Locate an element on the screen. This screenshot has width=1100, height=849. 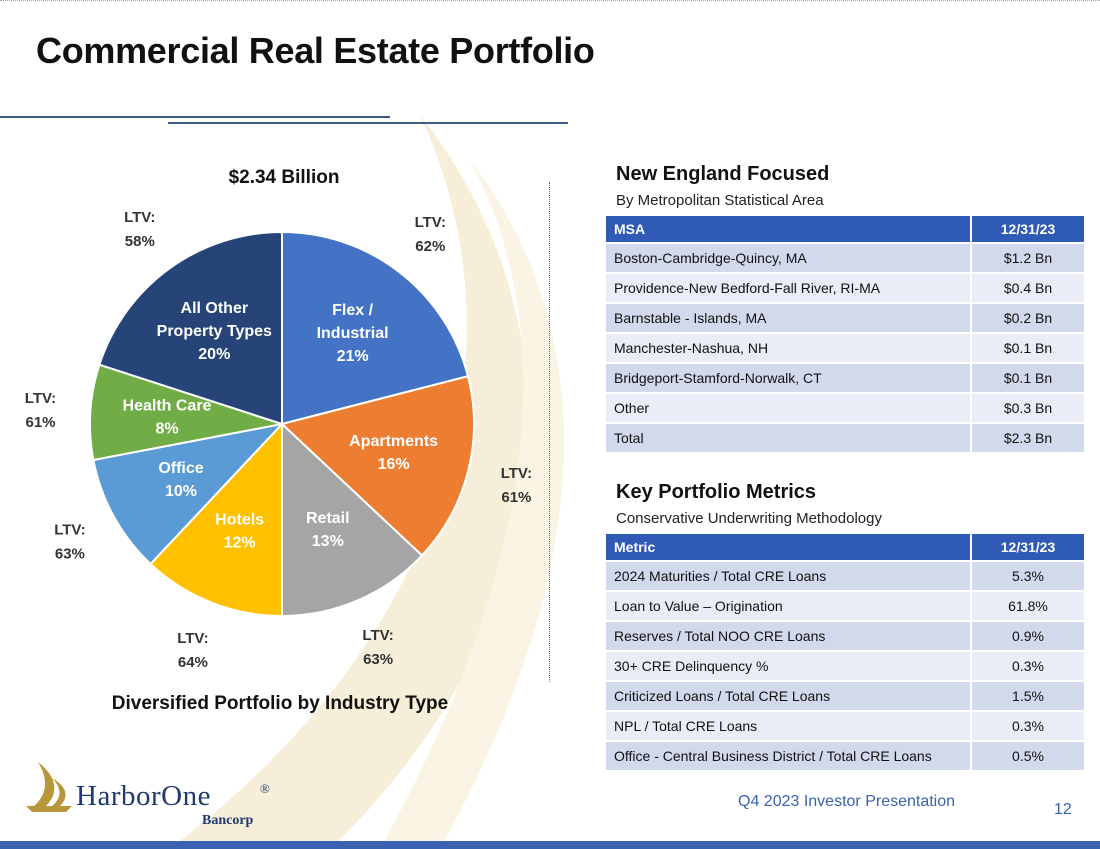
sail-logo-icon is located at coordinates (44, 784).